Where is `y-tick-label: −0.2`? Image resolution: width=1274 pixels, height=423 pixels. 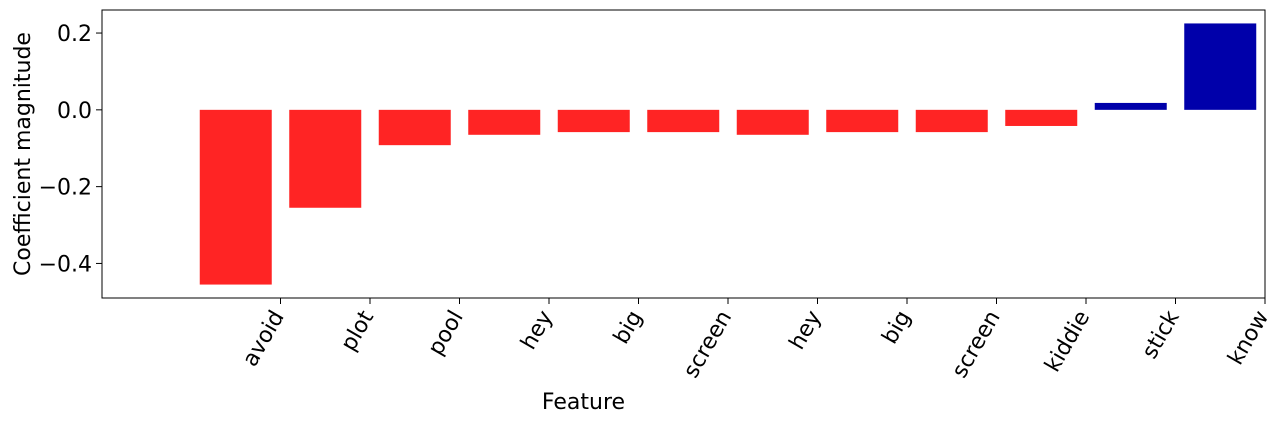 y-tick-label: −0.2 is located at coordinates (65, 188).